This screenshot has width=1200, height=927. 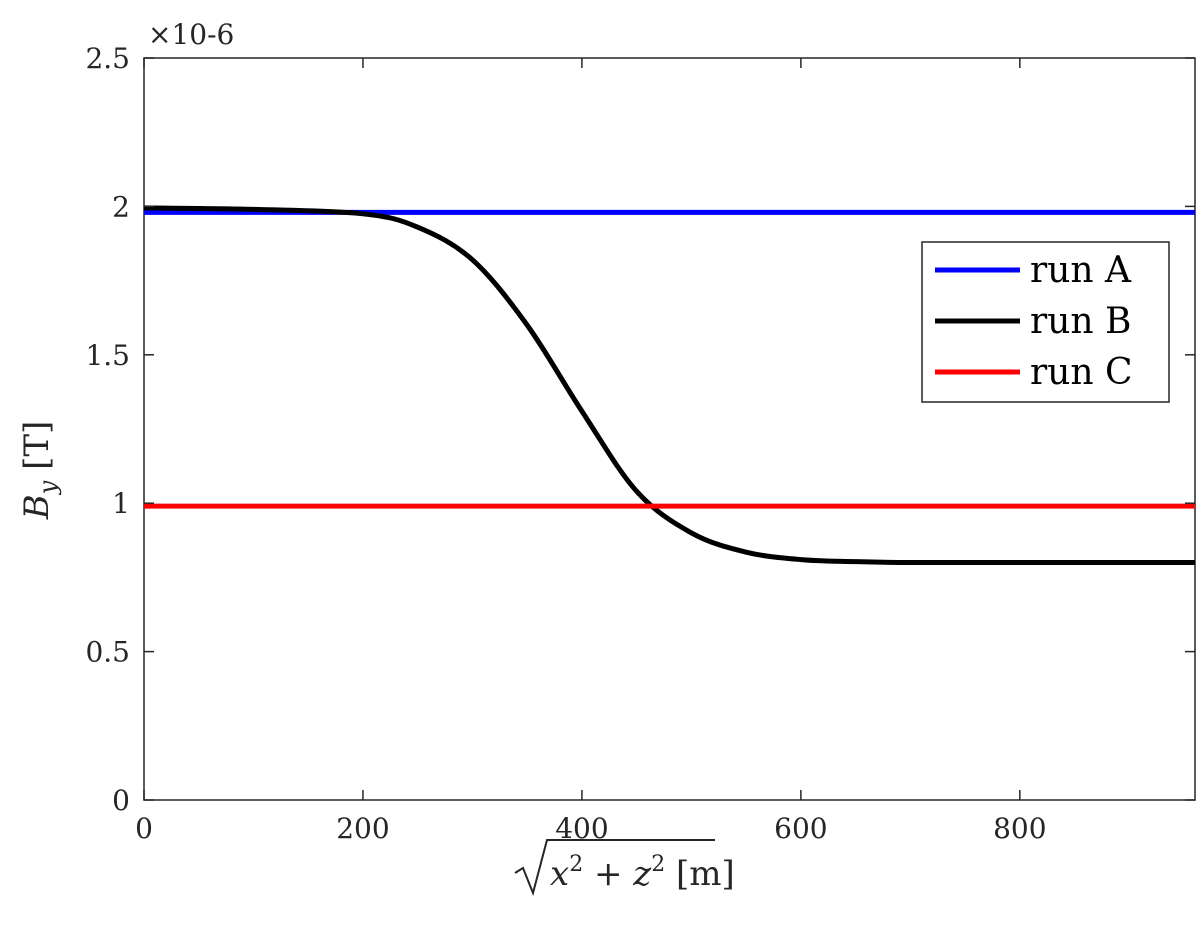 I want to click on x-tick-label: 200, so click(x=362, y=828).